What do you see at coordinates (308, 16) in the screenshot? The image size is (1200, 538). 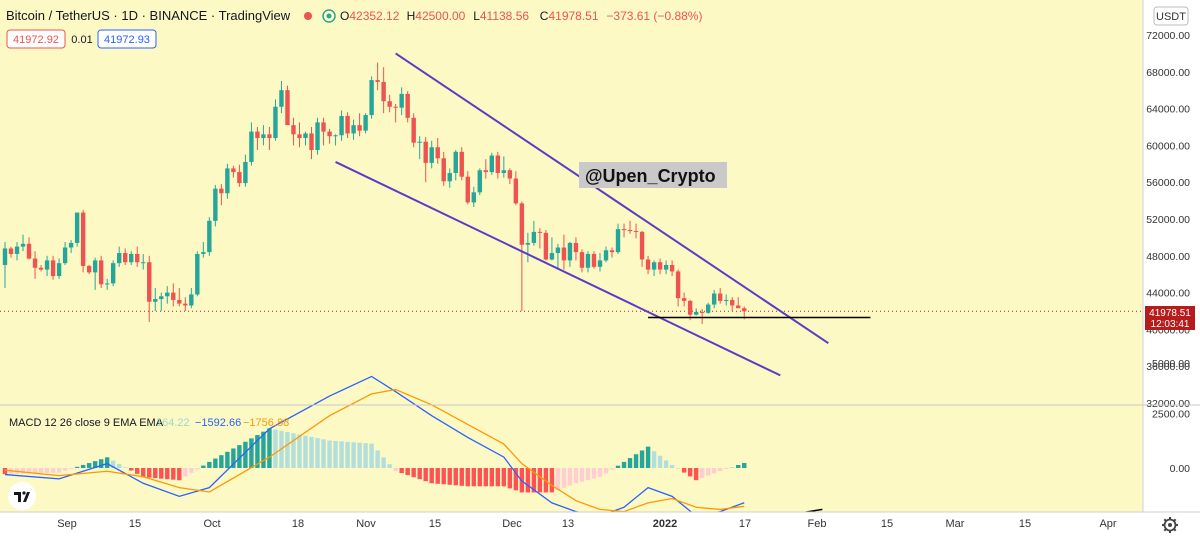 I see `market-status-dot` at bounding box center [308, 16].